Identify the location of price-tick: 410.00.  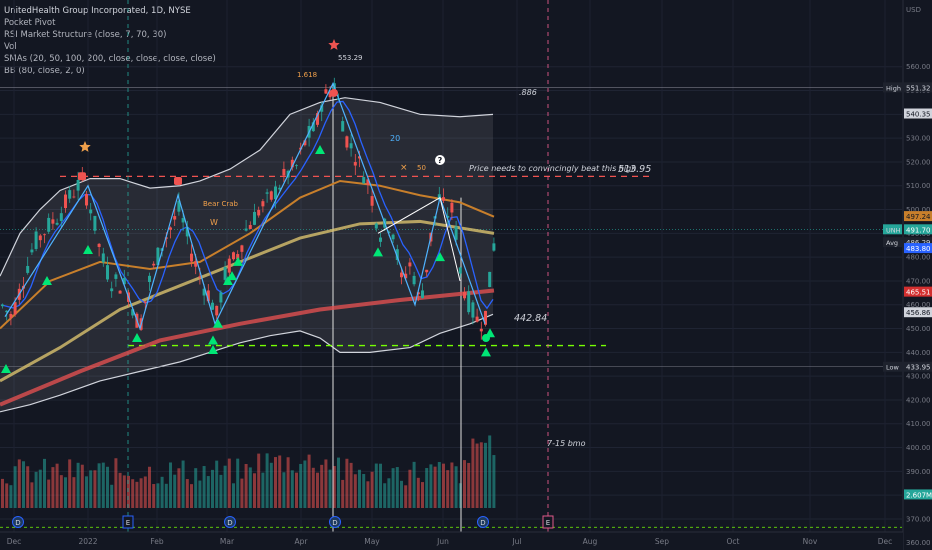
(918, 424).